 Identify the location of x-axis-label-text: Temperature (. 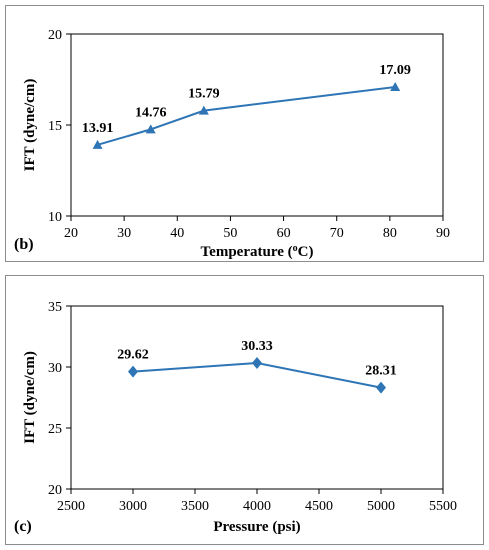
(247, 252).